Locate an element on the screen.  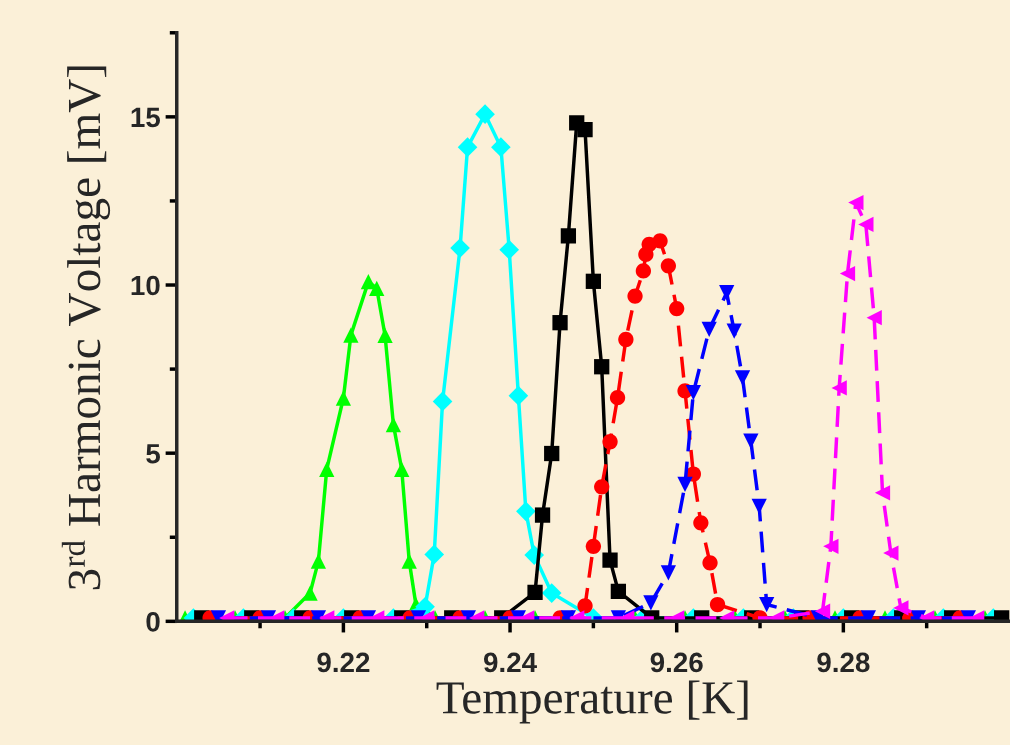
y-axis-title: 3$^{rd}$ Harmonic Voltage [mV] is located at coordinates (86, 328).